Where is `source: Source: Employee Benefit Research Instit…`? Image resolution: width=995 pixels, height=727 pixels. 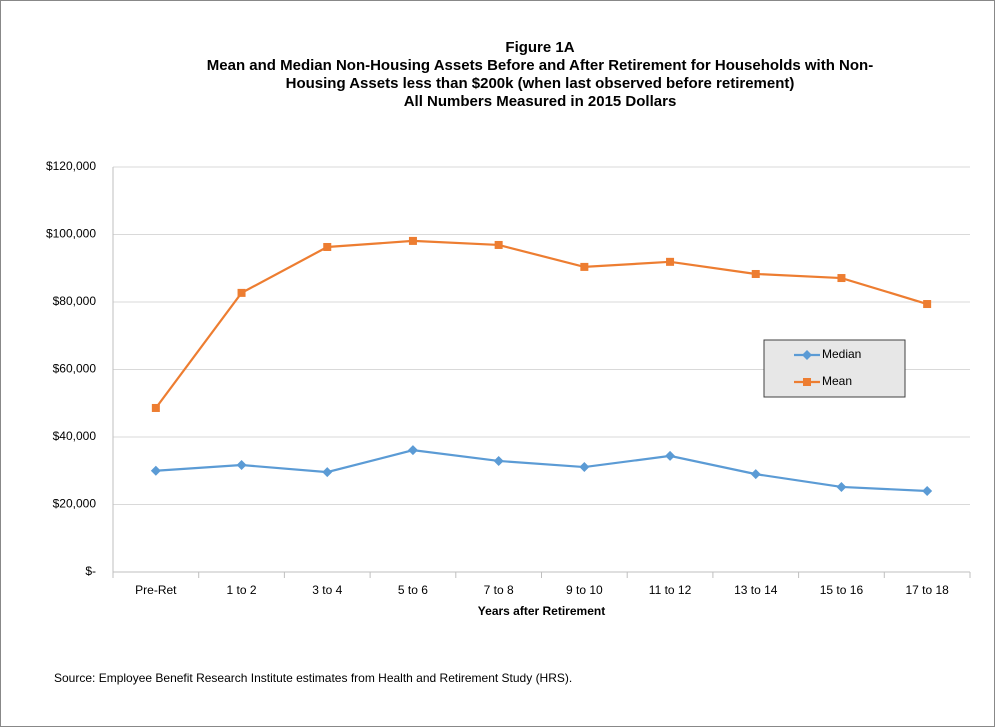 source: Source: Employee Benefit Research Instit… is located at coordinates (313, 678).